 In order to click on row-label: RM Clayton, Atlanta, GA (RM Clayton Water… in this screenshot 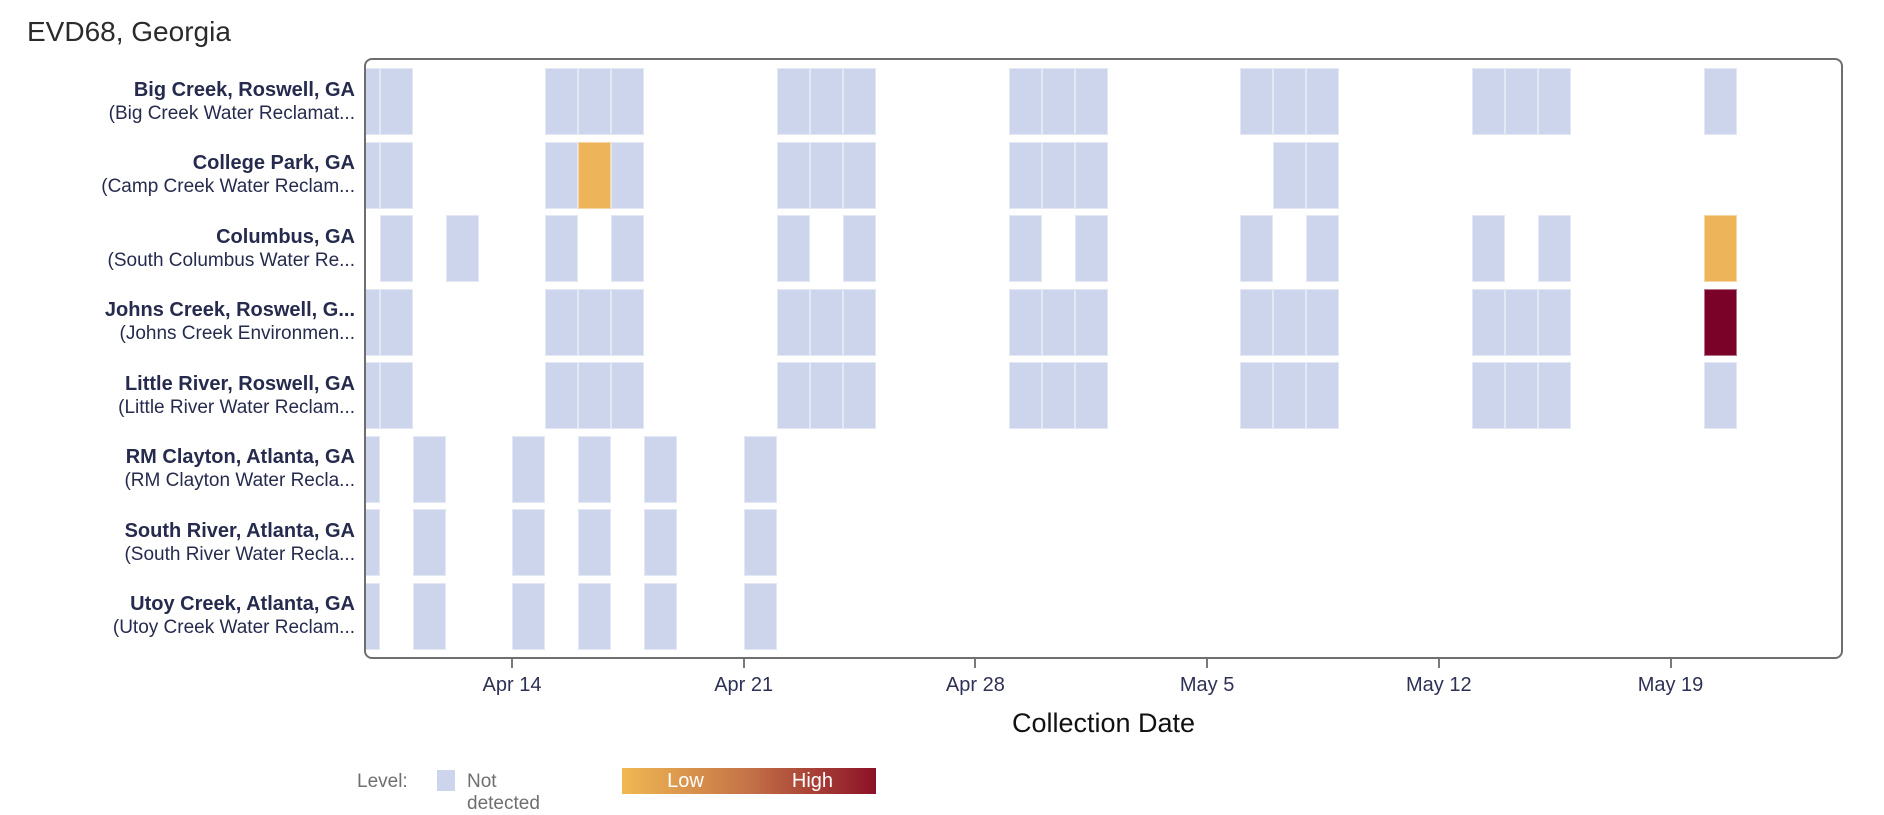, I will do `click(177, 469)`.